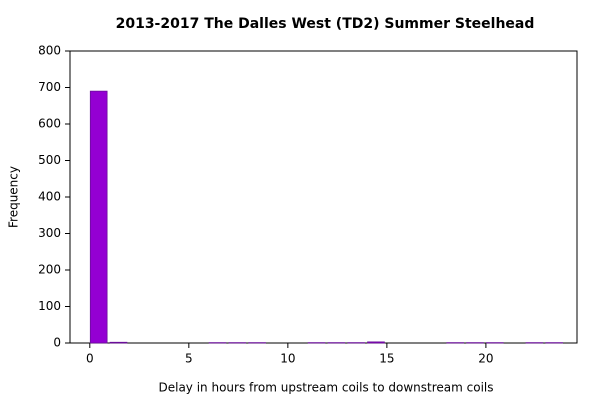 The height and width of the screenshot is (400, 600). What do you see at coordinates (386, 359) in the screenshot?
I see `x-tick-label: 15` at bounding box center [386, 359].